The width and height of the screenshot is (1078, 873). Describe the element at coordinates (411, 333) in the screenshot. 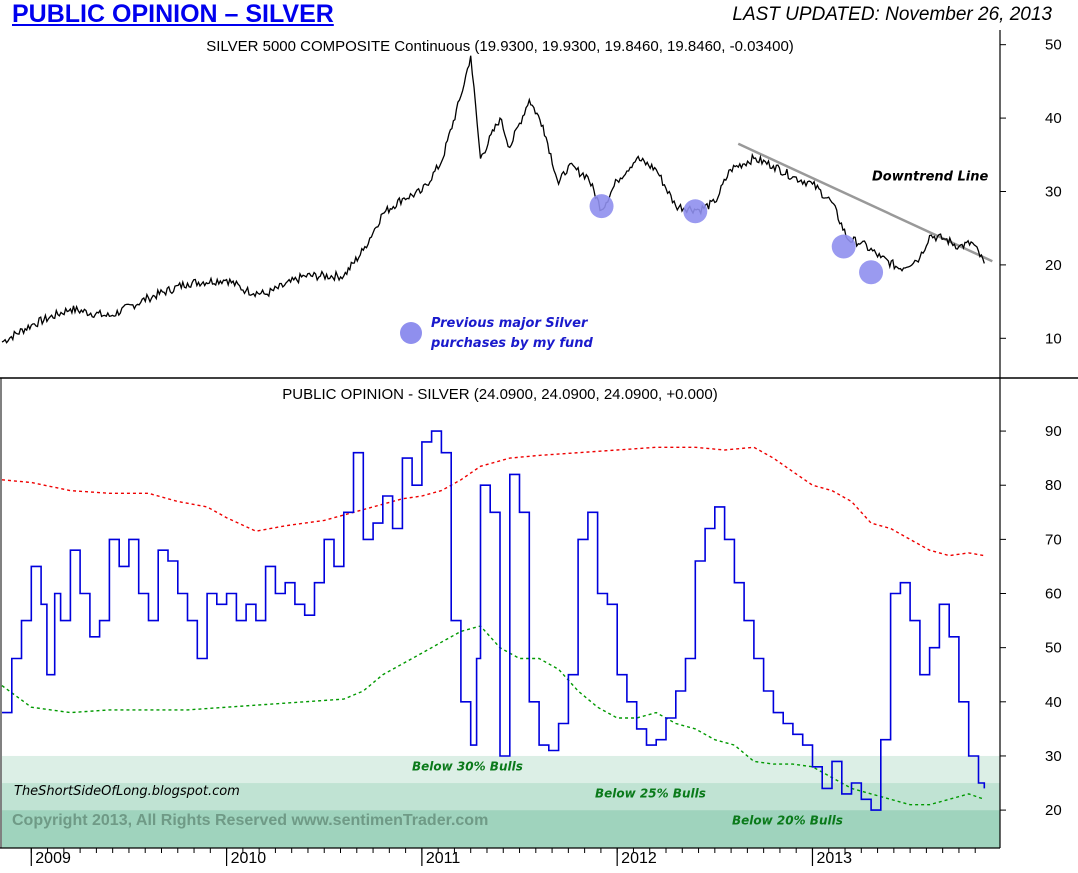

I see `legend-circle-icon` at that location.